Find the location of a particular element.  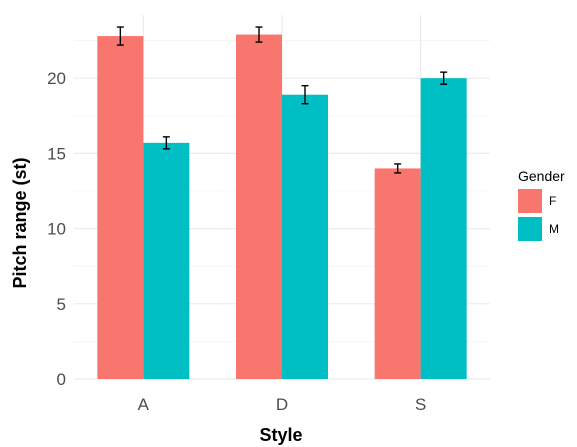

y-tick-label: 10 is located at coordinates (56, 229).